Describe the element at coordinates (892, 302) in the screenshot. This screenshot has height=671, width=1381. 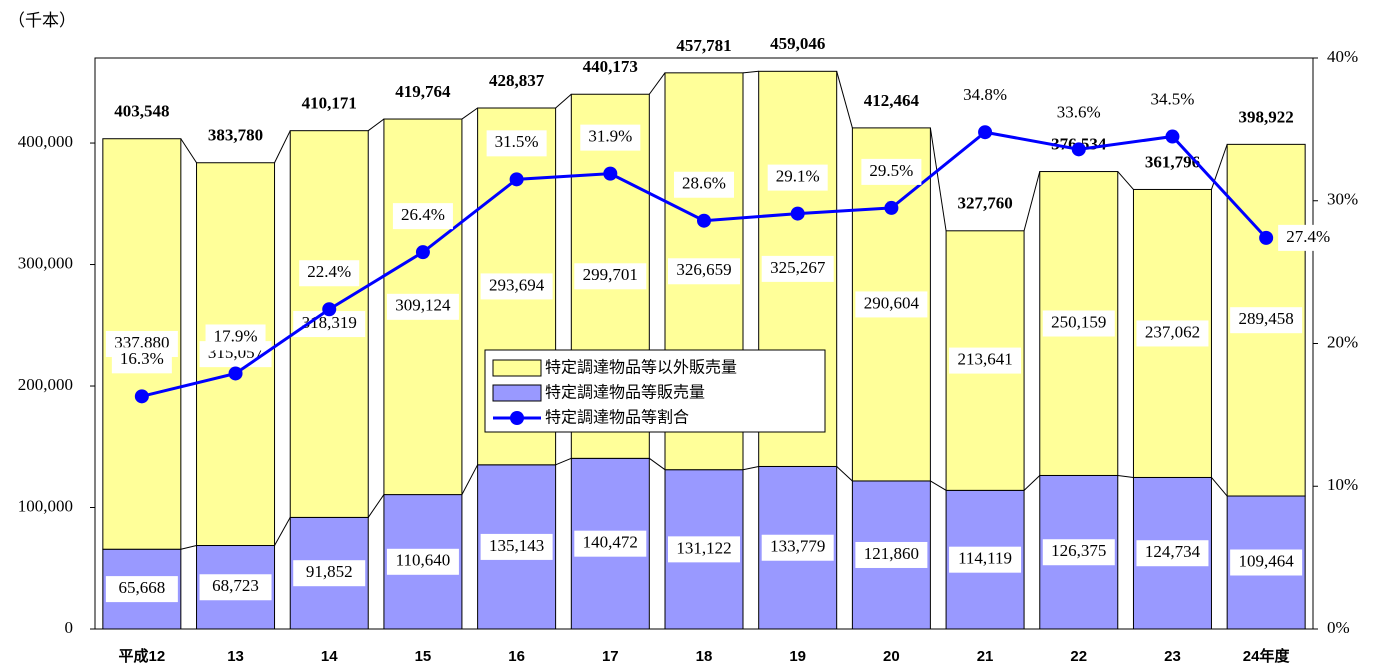
I see `bar-value-label: 290,604` at that location.